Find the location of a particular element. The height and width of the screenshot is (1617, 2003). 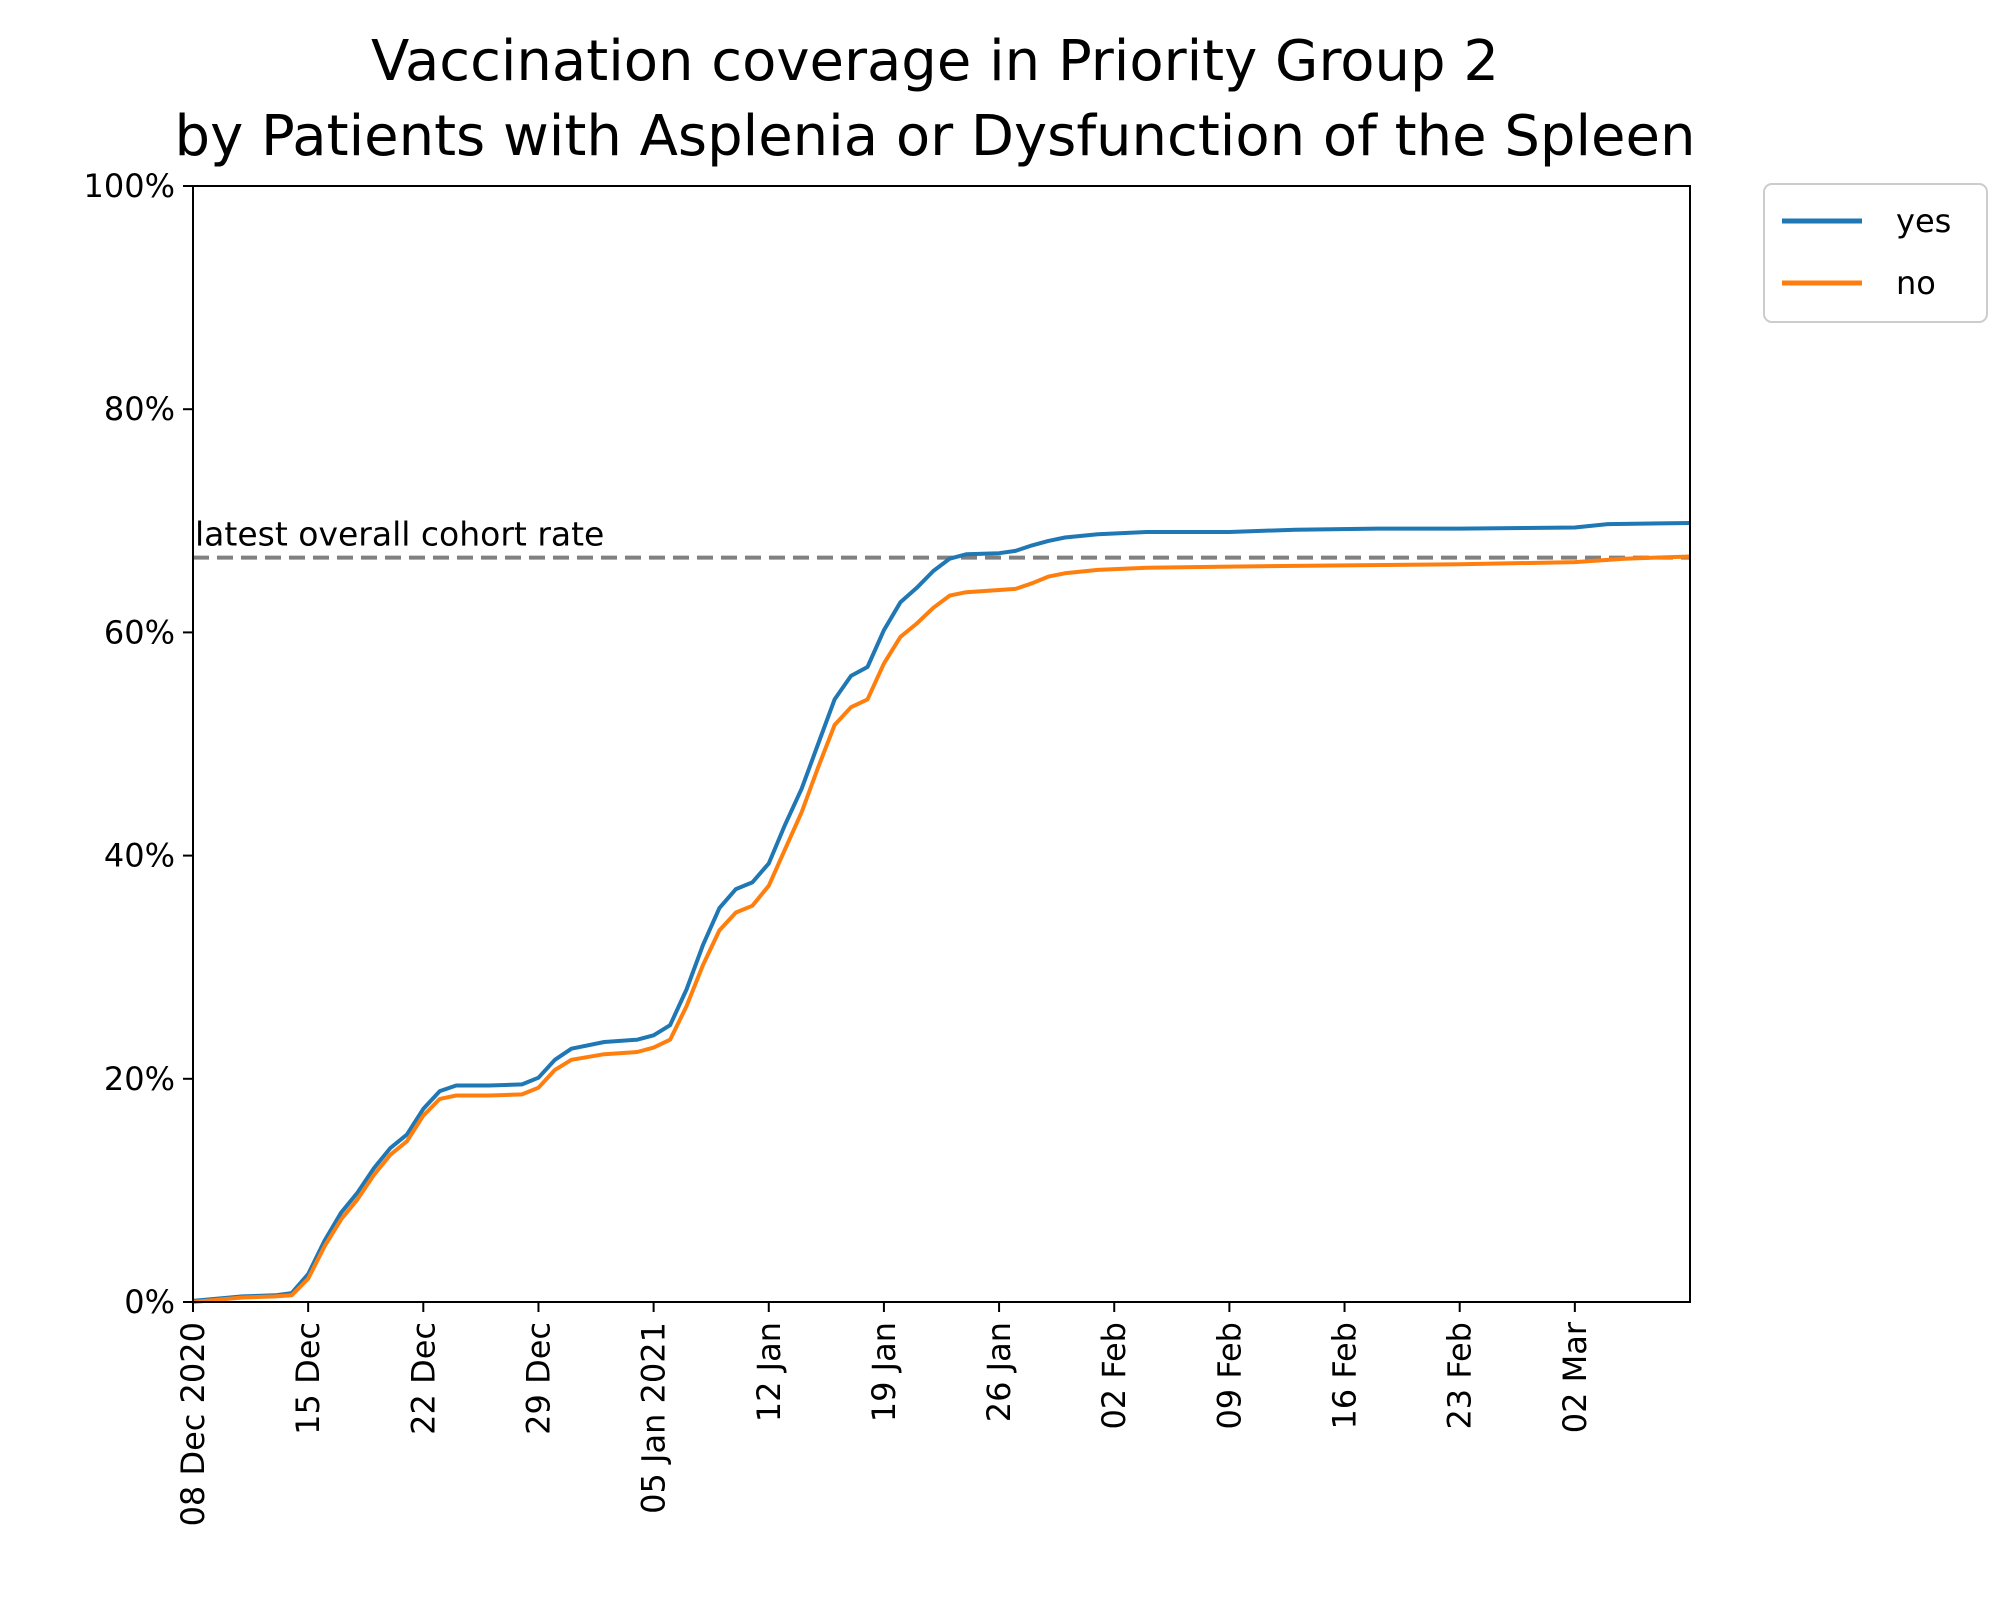

x-tick-label: 15 Dec is located at coordinates (308, 1378).